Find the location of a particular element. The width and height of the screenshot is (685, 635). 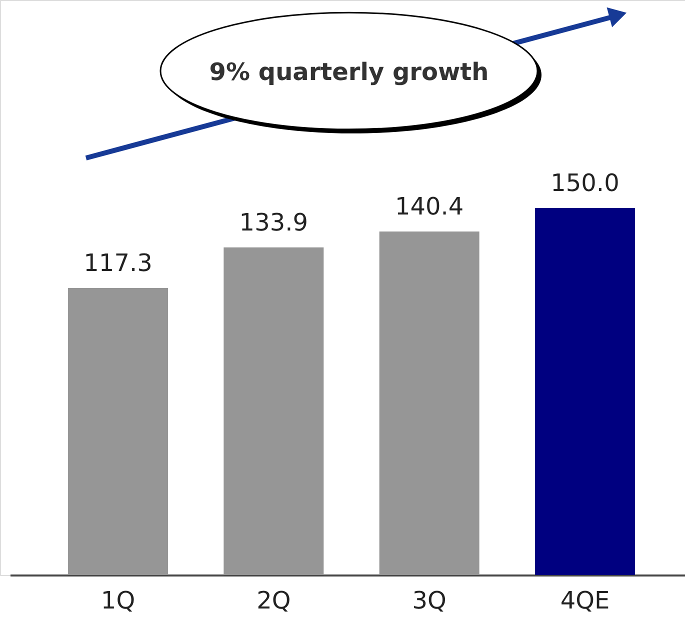

text: 9% quarterly growth is located at coordinates (349, 72).